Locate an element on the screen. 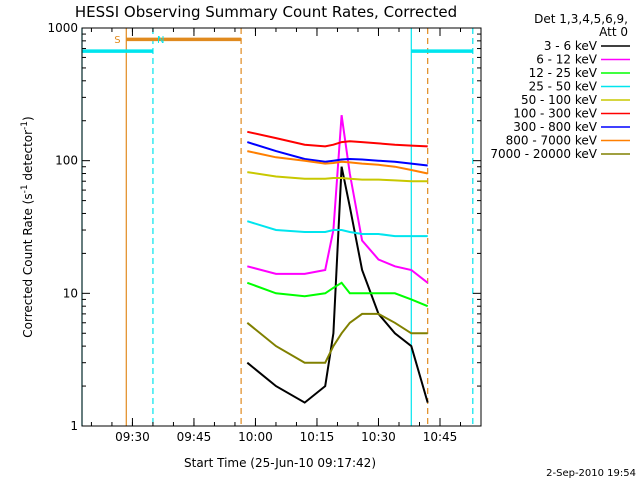  y-tick-label: 1 is located at coordinates (74, 426).